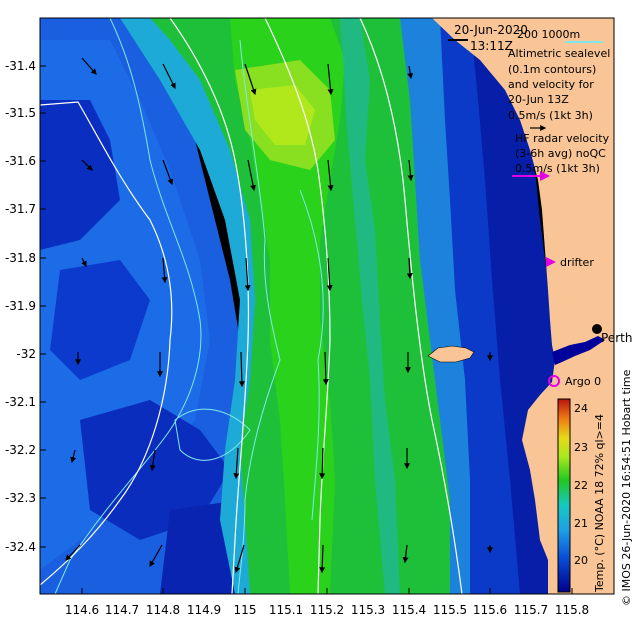 Image resolution: width=640 pixels, height=630 pixels. I want to click on drifter-label: drifter, so click(577, 262).